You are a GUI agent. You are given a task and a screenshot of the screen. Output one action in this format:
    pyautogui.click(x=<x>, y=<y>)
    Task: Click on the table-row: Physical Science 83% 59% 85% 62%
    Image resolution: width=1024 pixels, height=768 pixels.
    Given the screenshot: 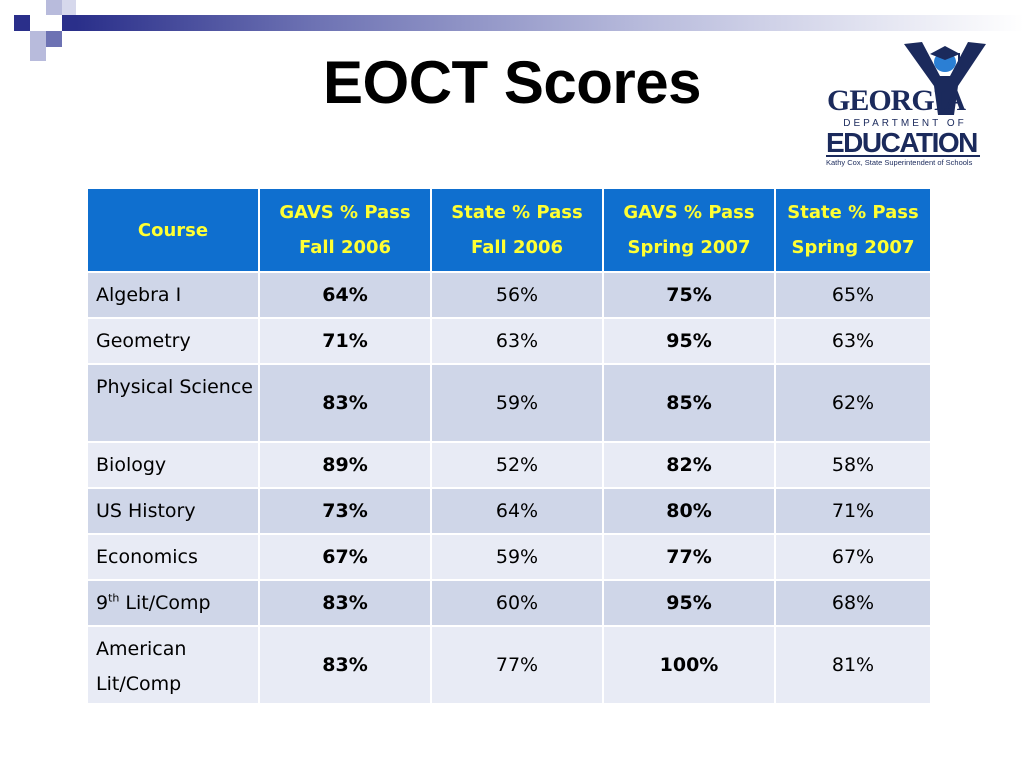 What is the action you would take?
    pyautogui.click(x=509, y=403)
    